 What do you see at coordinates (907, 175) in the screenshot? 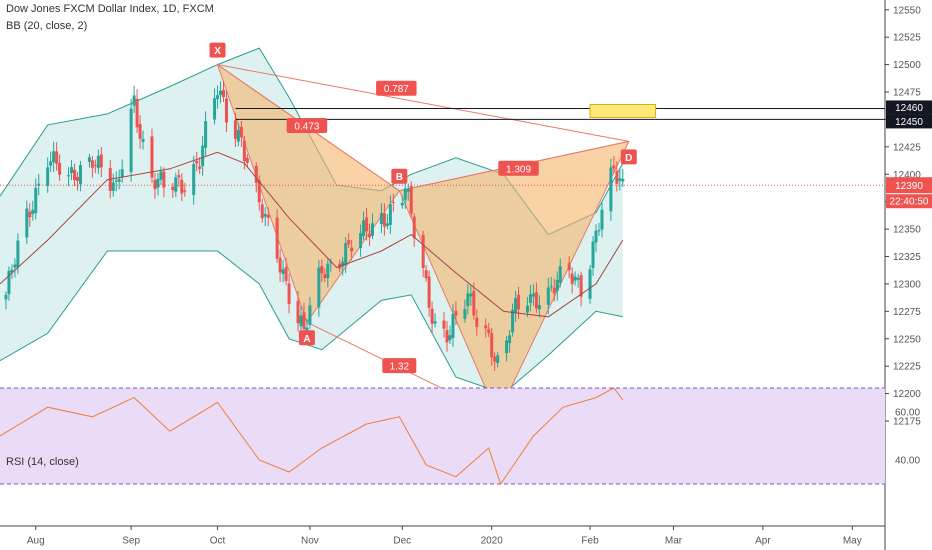
I see `price-tick-label: 12400` at bounding box center [907, 175].